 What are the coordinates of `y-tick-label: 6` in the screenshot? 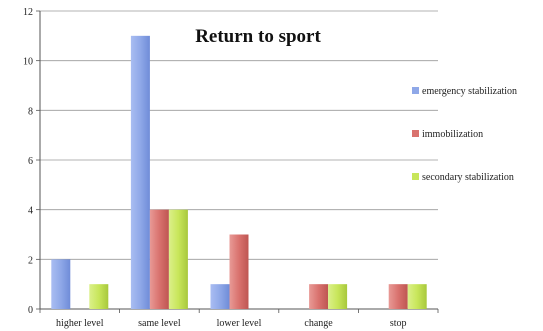 It's located at (30, 161).